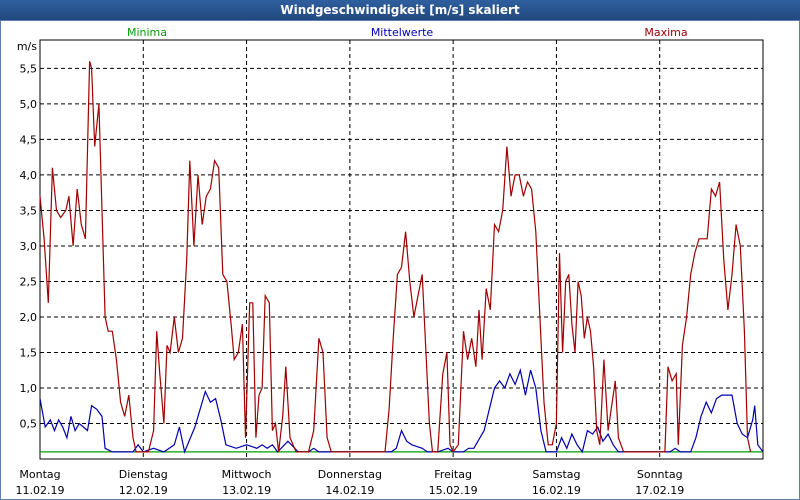  Describe the element at coordinates (665, 32) in the screenshot. I see `legend-maxima: Maxima` at that location.